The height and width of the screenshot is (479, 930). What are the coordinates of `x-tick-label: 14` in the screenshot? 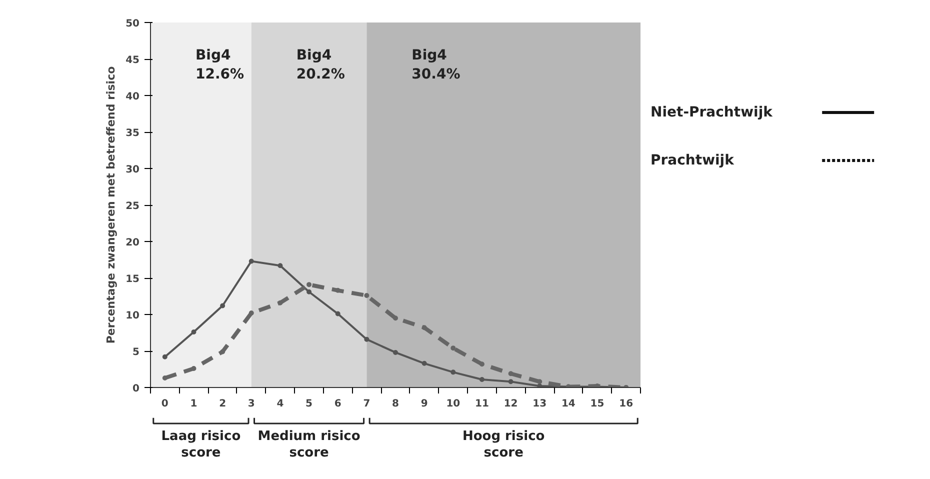 It's located at (568, 404).